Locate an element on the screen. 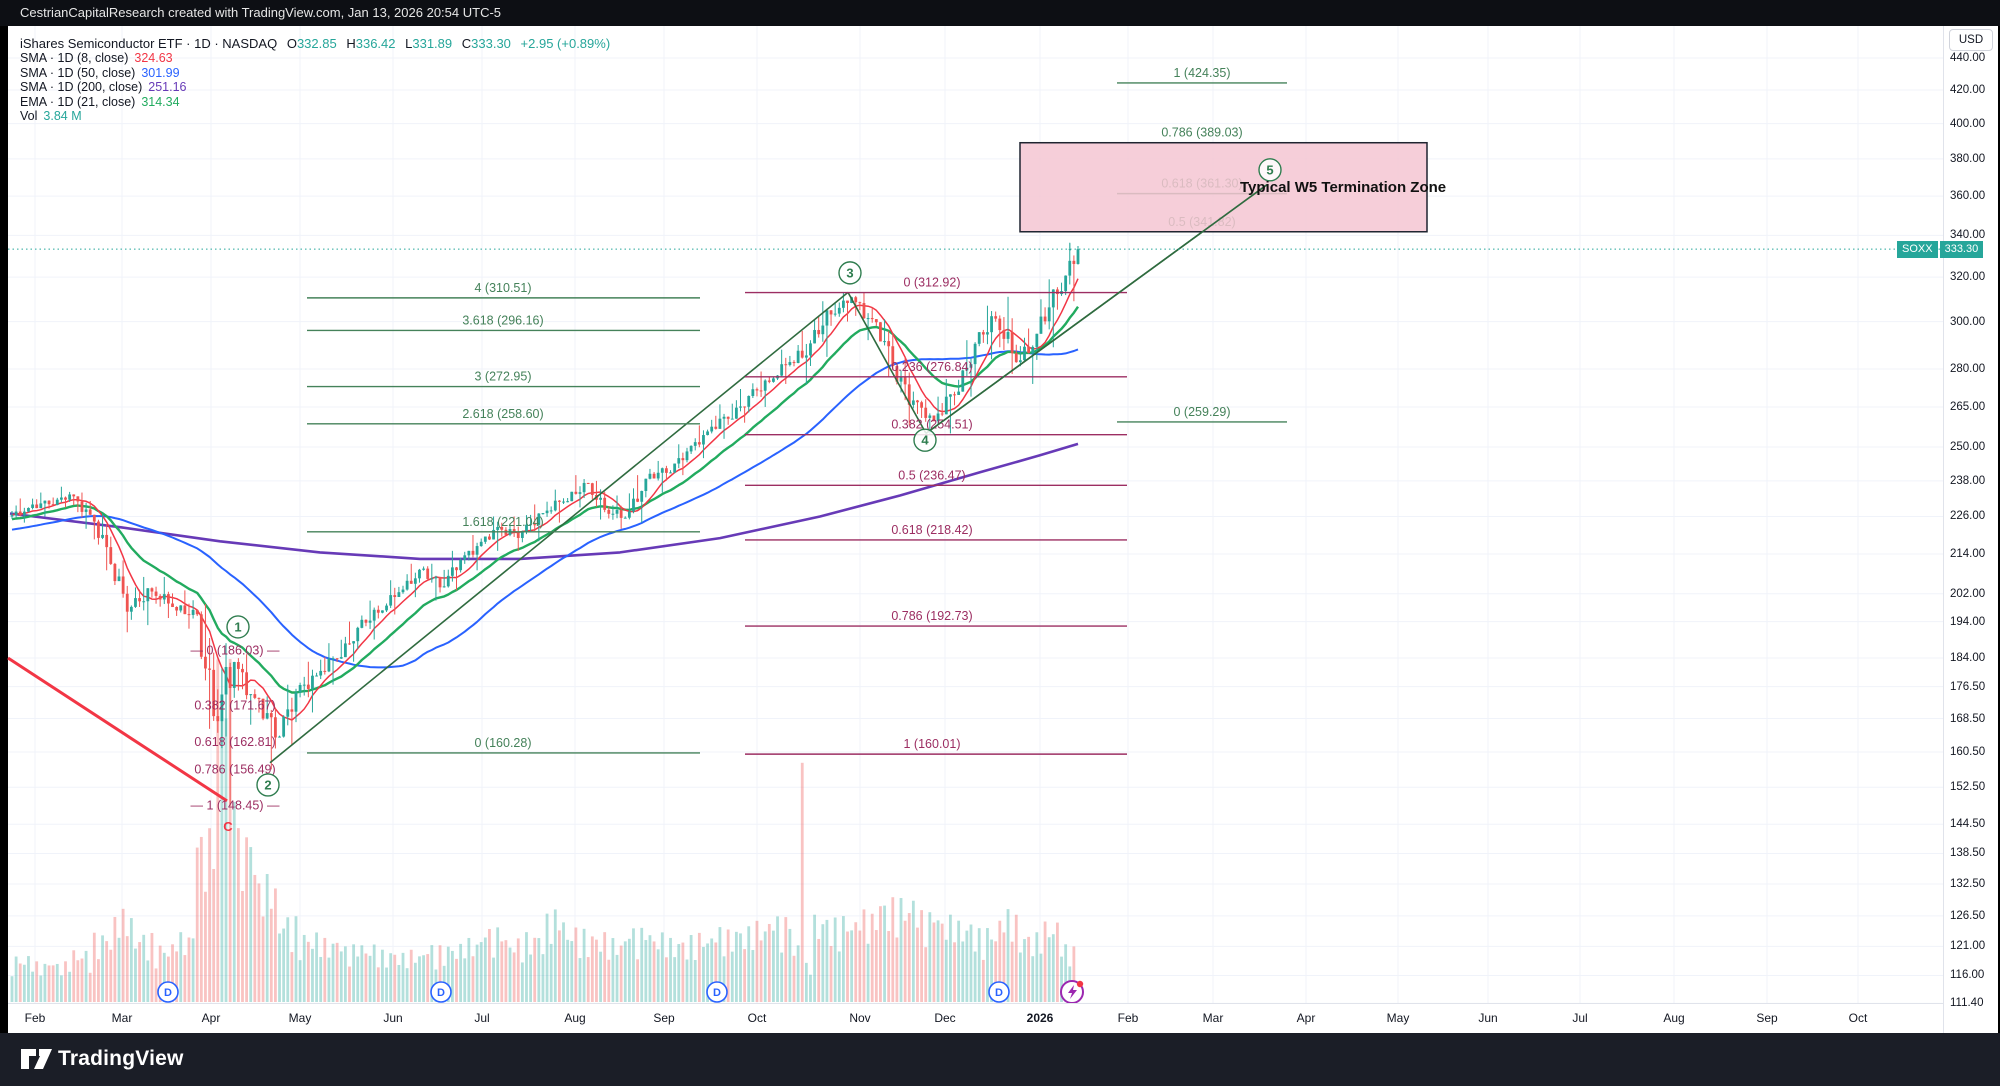 This screenshot has height=1086, width=2000. price-tick: 265.00 is located at coordinates (1968, 406).